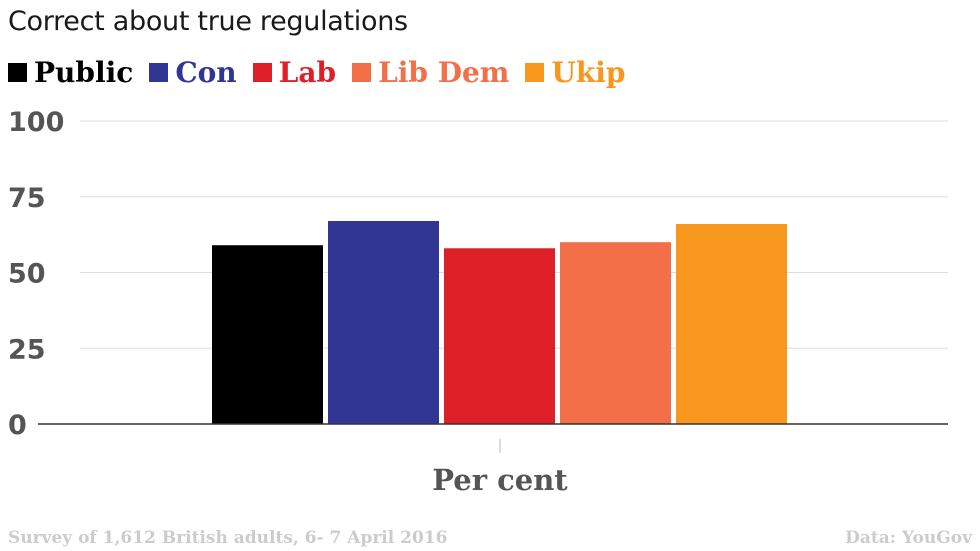  Describe the element at coordinates (27, 274) in the screenshot. I see `y-tick-label: 50` at that location.